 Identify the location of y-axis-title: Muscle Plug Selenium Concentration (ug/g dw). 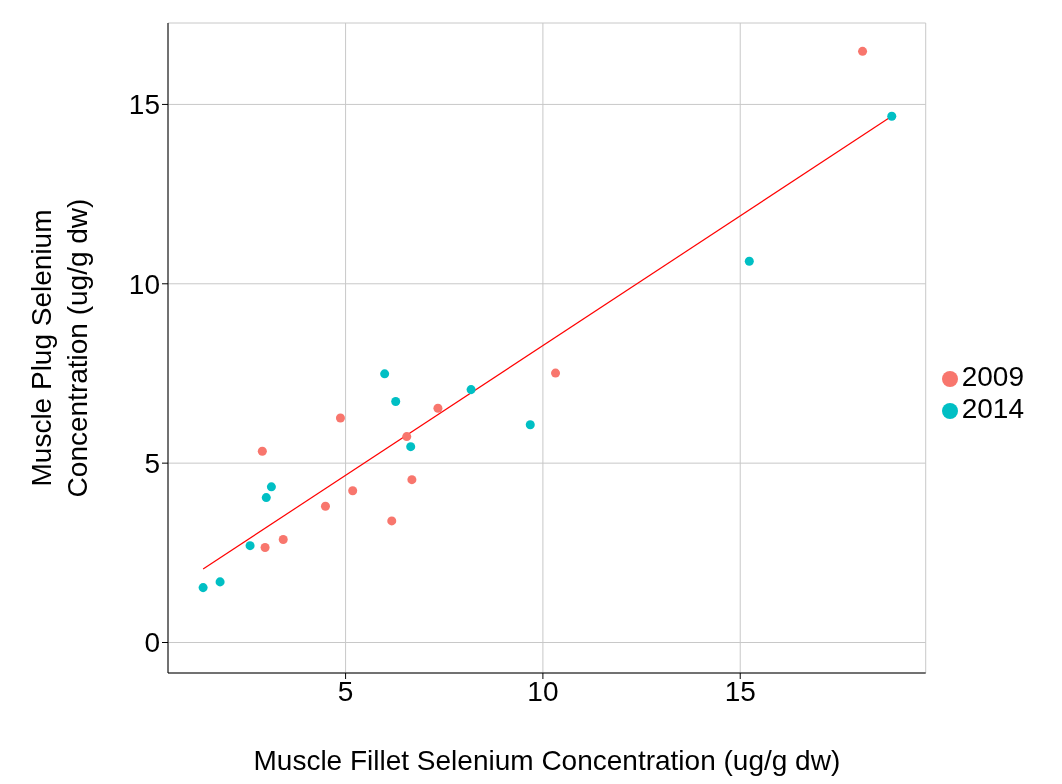
(59, 348).